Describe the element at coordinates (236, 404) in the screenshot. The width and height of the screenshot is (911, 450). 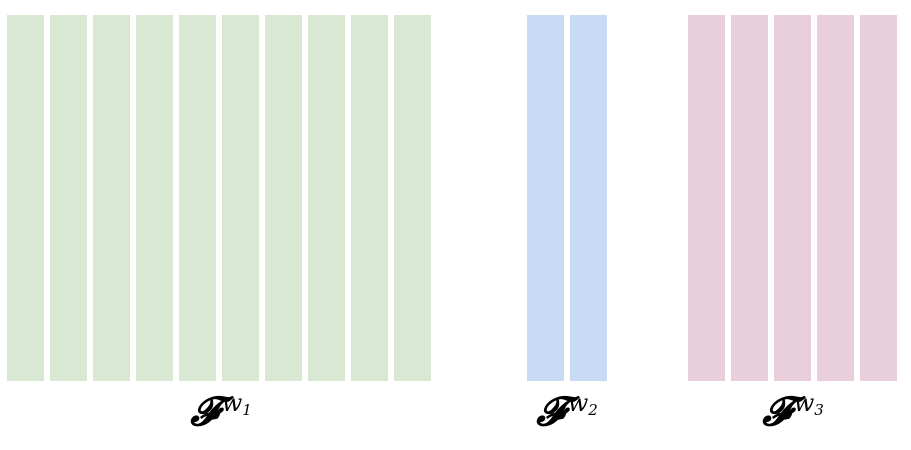
I see `feature-superscript: w1` at that location.